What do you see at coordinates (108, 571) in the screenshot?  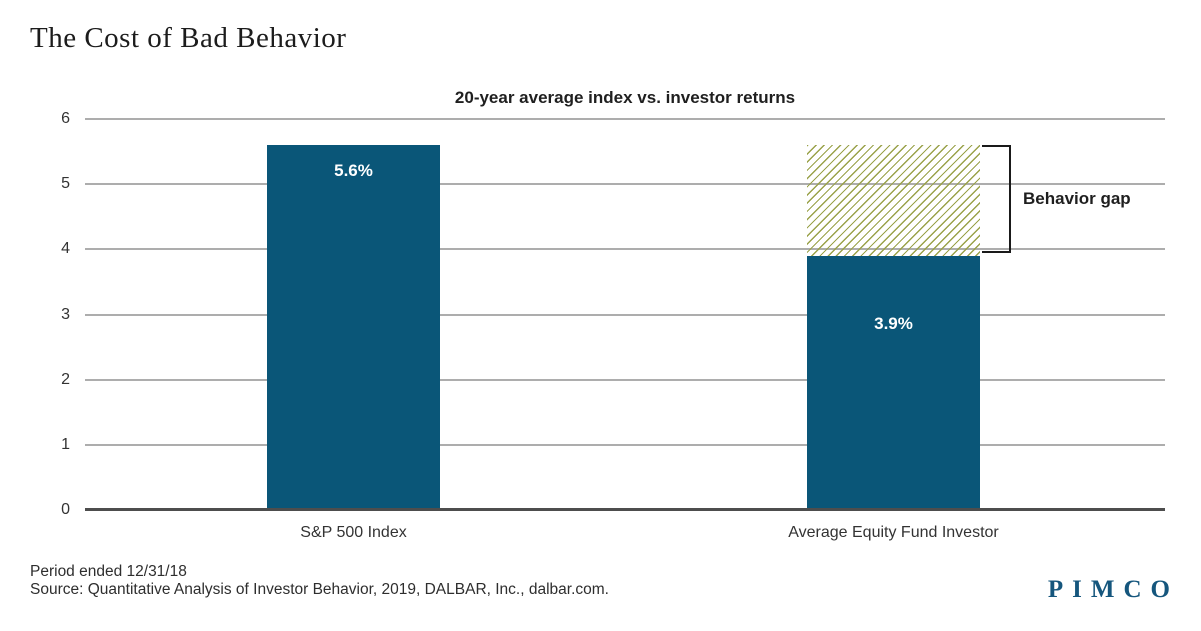 I see `footnote-period: Period ended 12/31/18` at bounding box center [108, 571].